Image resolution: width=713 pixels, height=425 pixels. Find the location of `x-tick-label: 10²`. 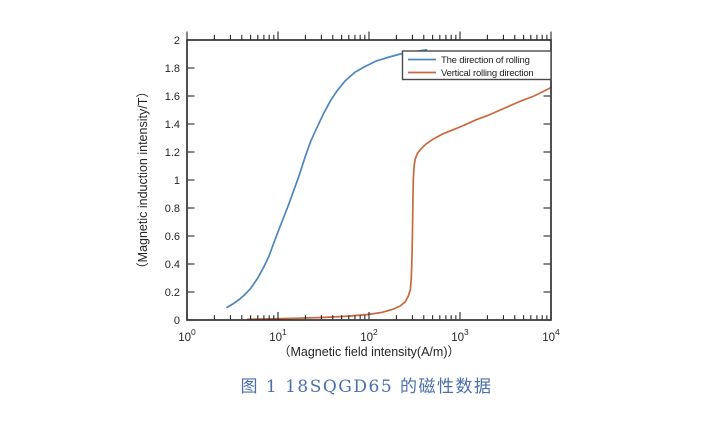

x-tick-label: 10² is located at coordinates (369, 335).